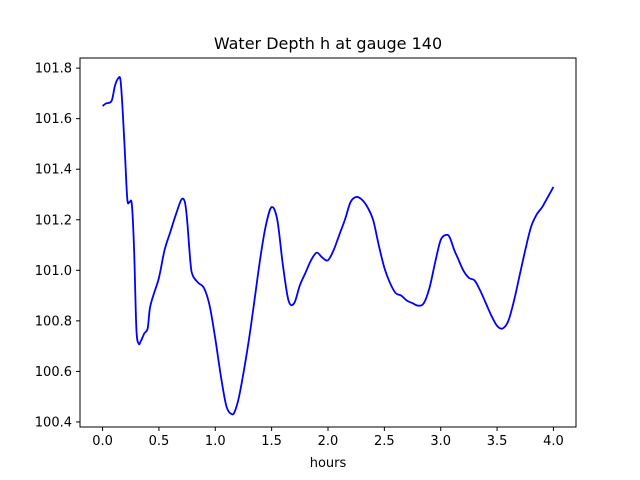  What do you see at coordinates (102, 441) in the screenshot?
I see `x-tick-label: 0.0` at bounding box center [102, 441].